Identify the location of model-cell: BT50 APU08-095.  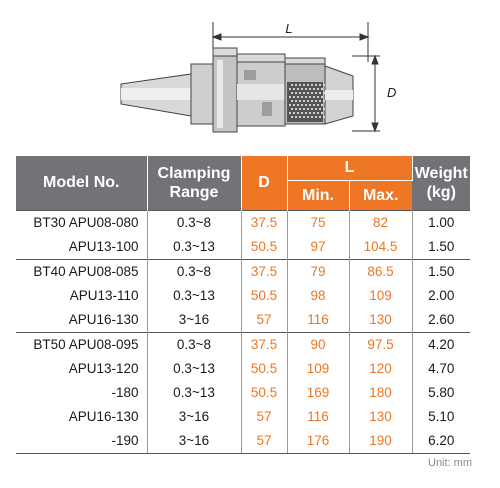
(82, 344).